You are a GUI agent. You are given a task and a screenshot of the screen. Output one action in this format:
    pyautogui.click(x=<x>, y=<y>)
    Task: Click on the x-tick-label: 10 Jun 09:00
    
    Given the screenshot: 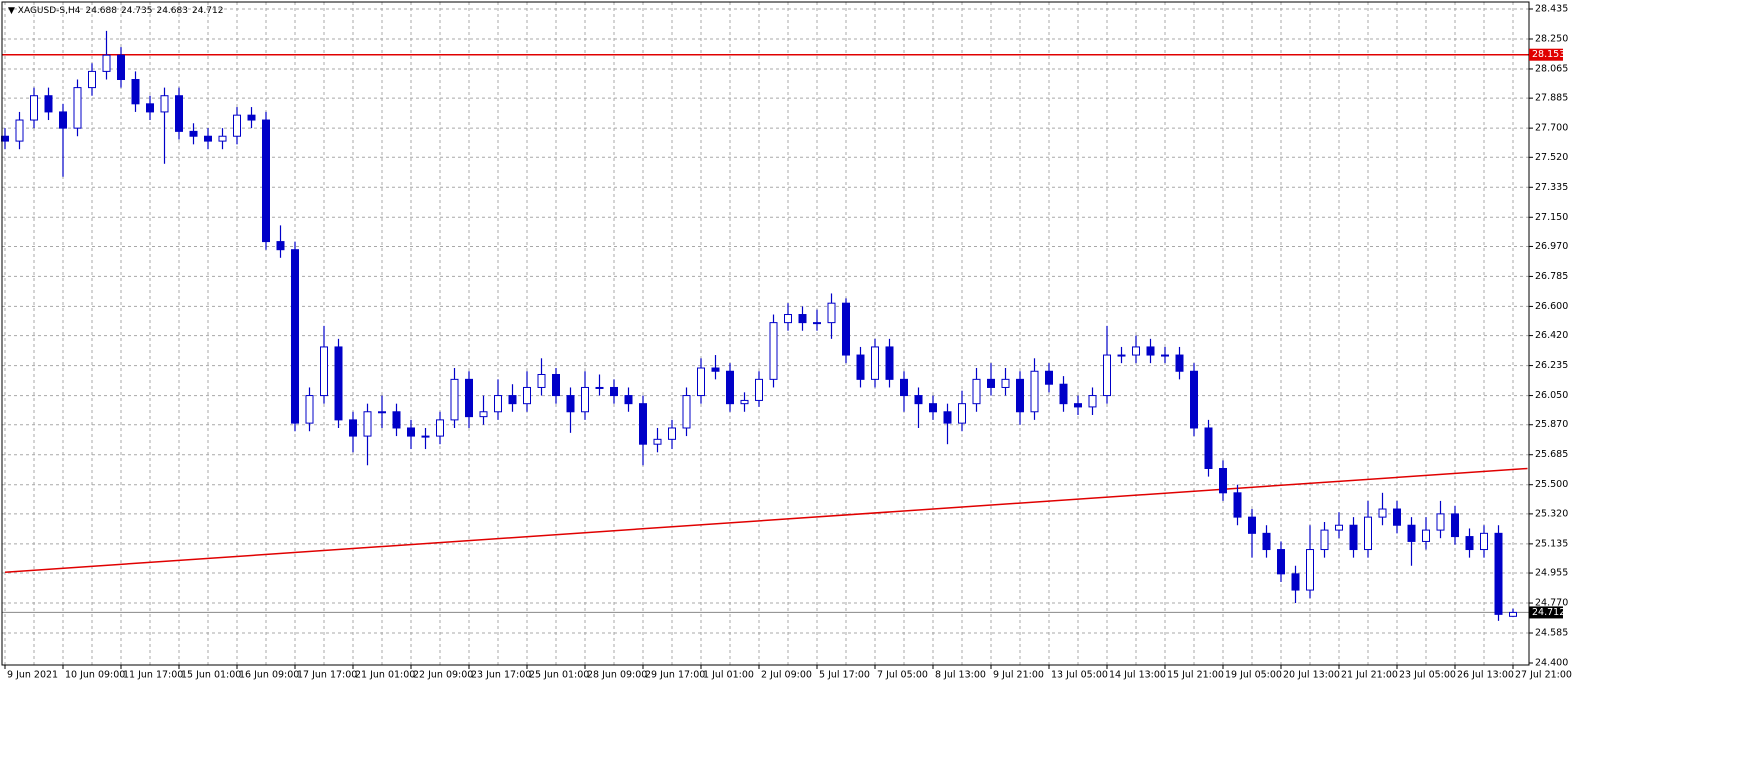 What is the action you would take?
    pyautogui.click(x=95, y=675)
    